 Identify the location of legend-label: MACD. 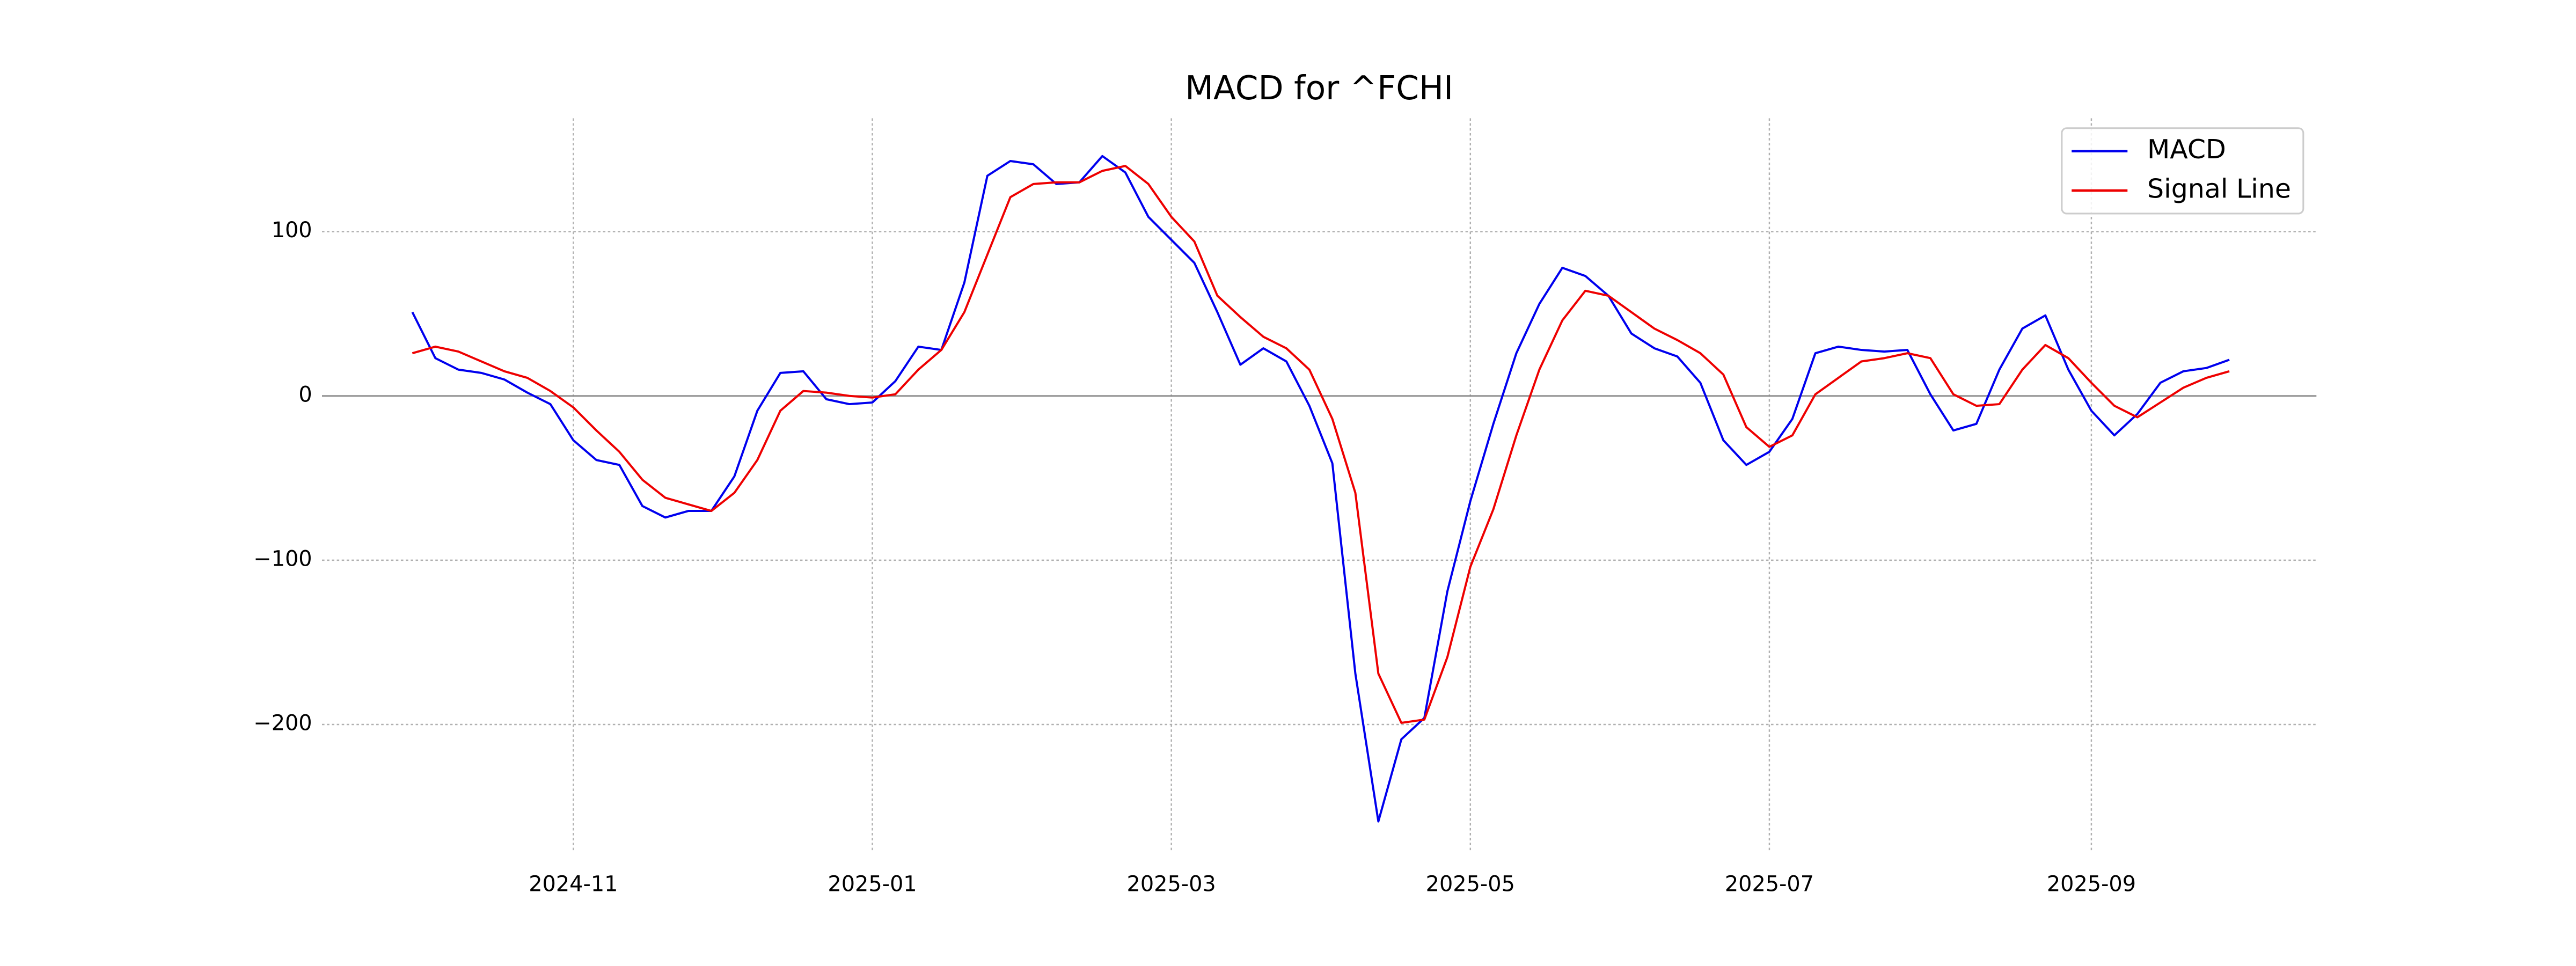
(2186, 149).